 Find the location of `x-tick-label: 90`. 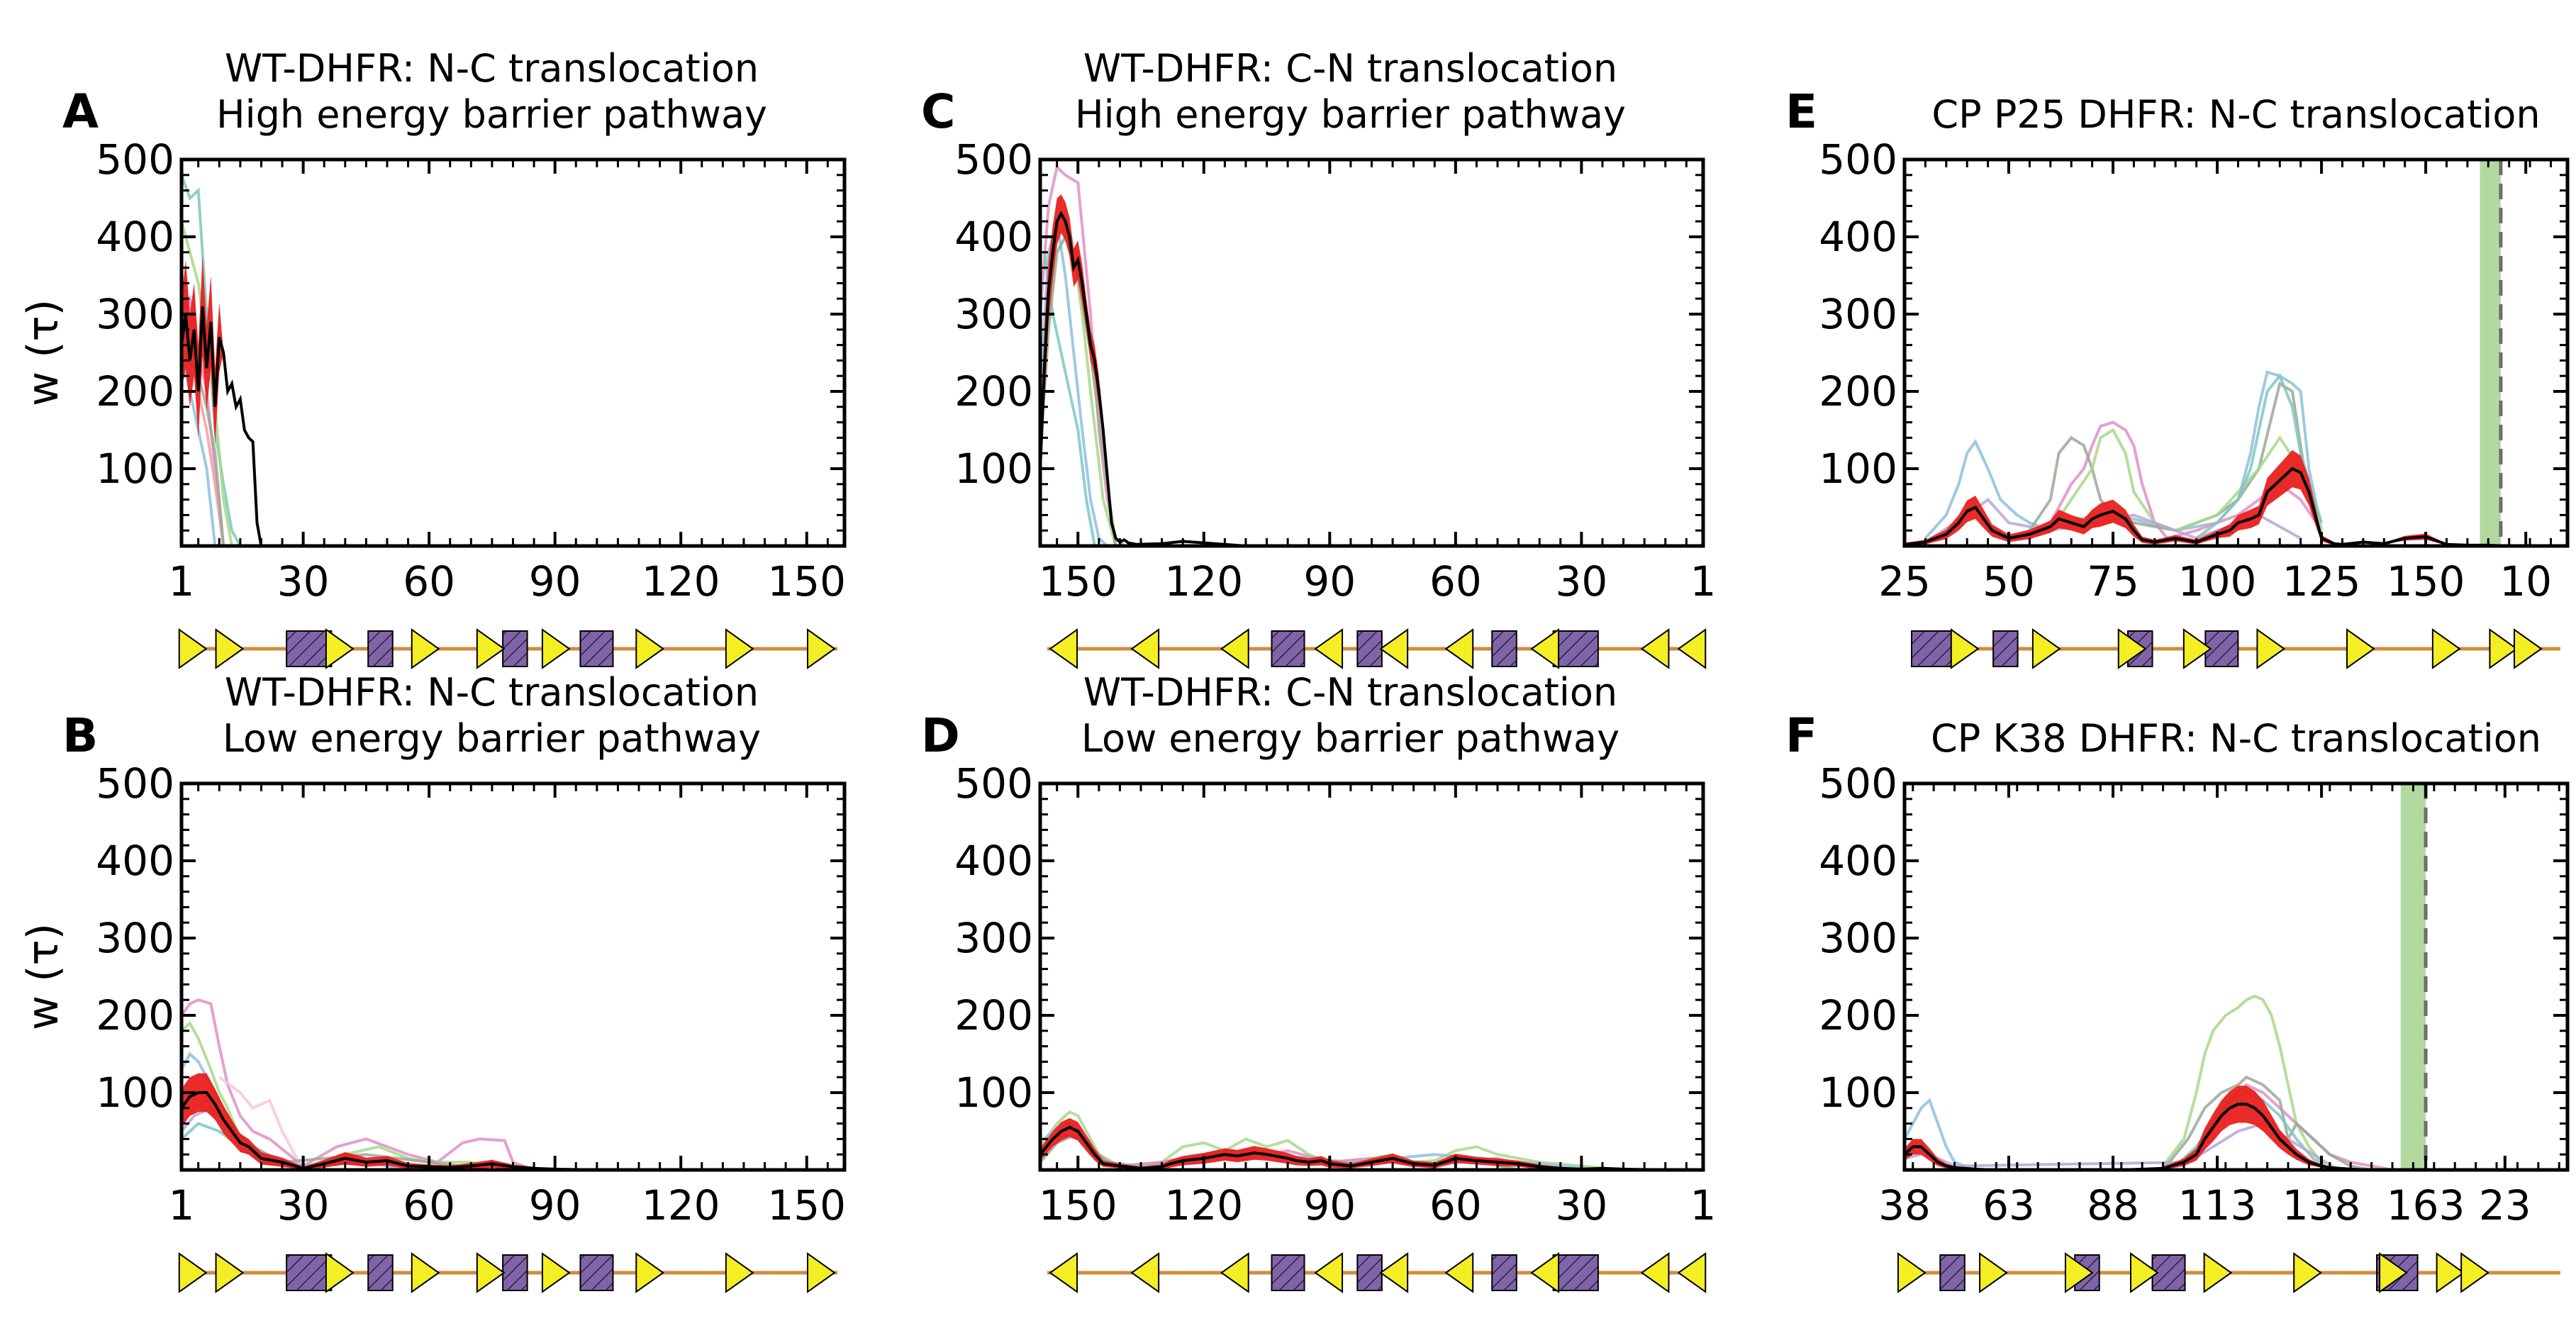

x-tick-label: 90 is located at coordinates (555, 581).